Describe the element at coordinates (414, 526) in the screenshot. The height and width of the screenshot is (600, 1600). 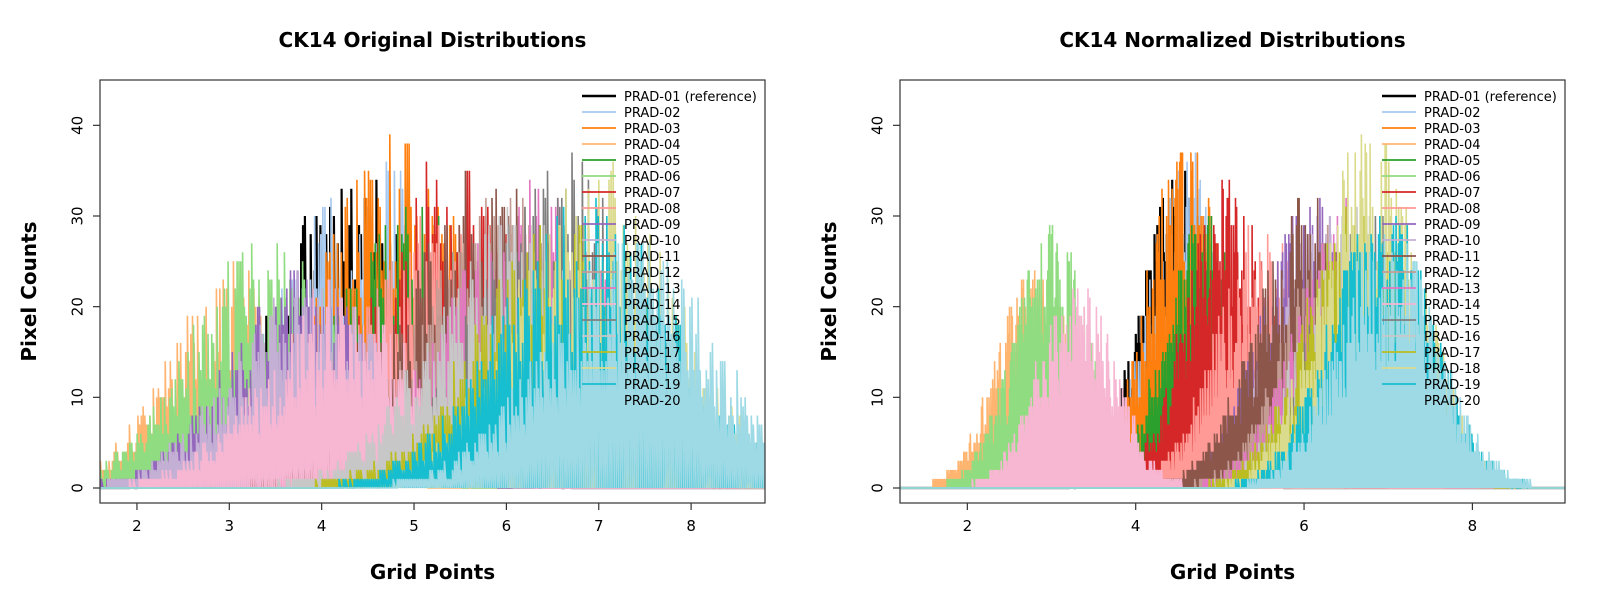
I see `x-tick-label: 5` at that location.